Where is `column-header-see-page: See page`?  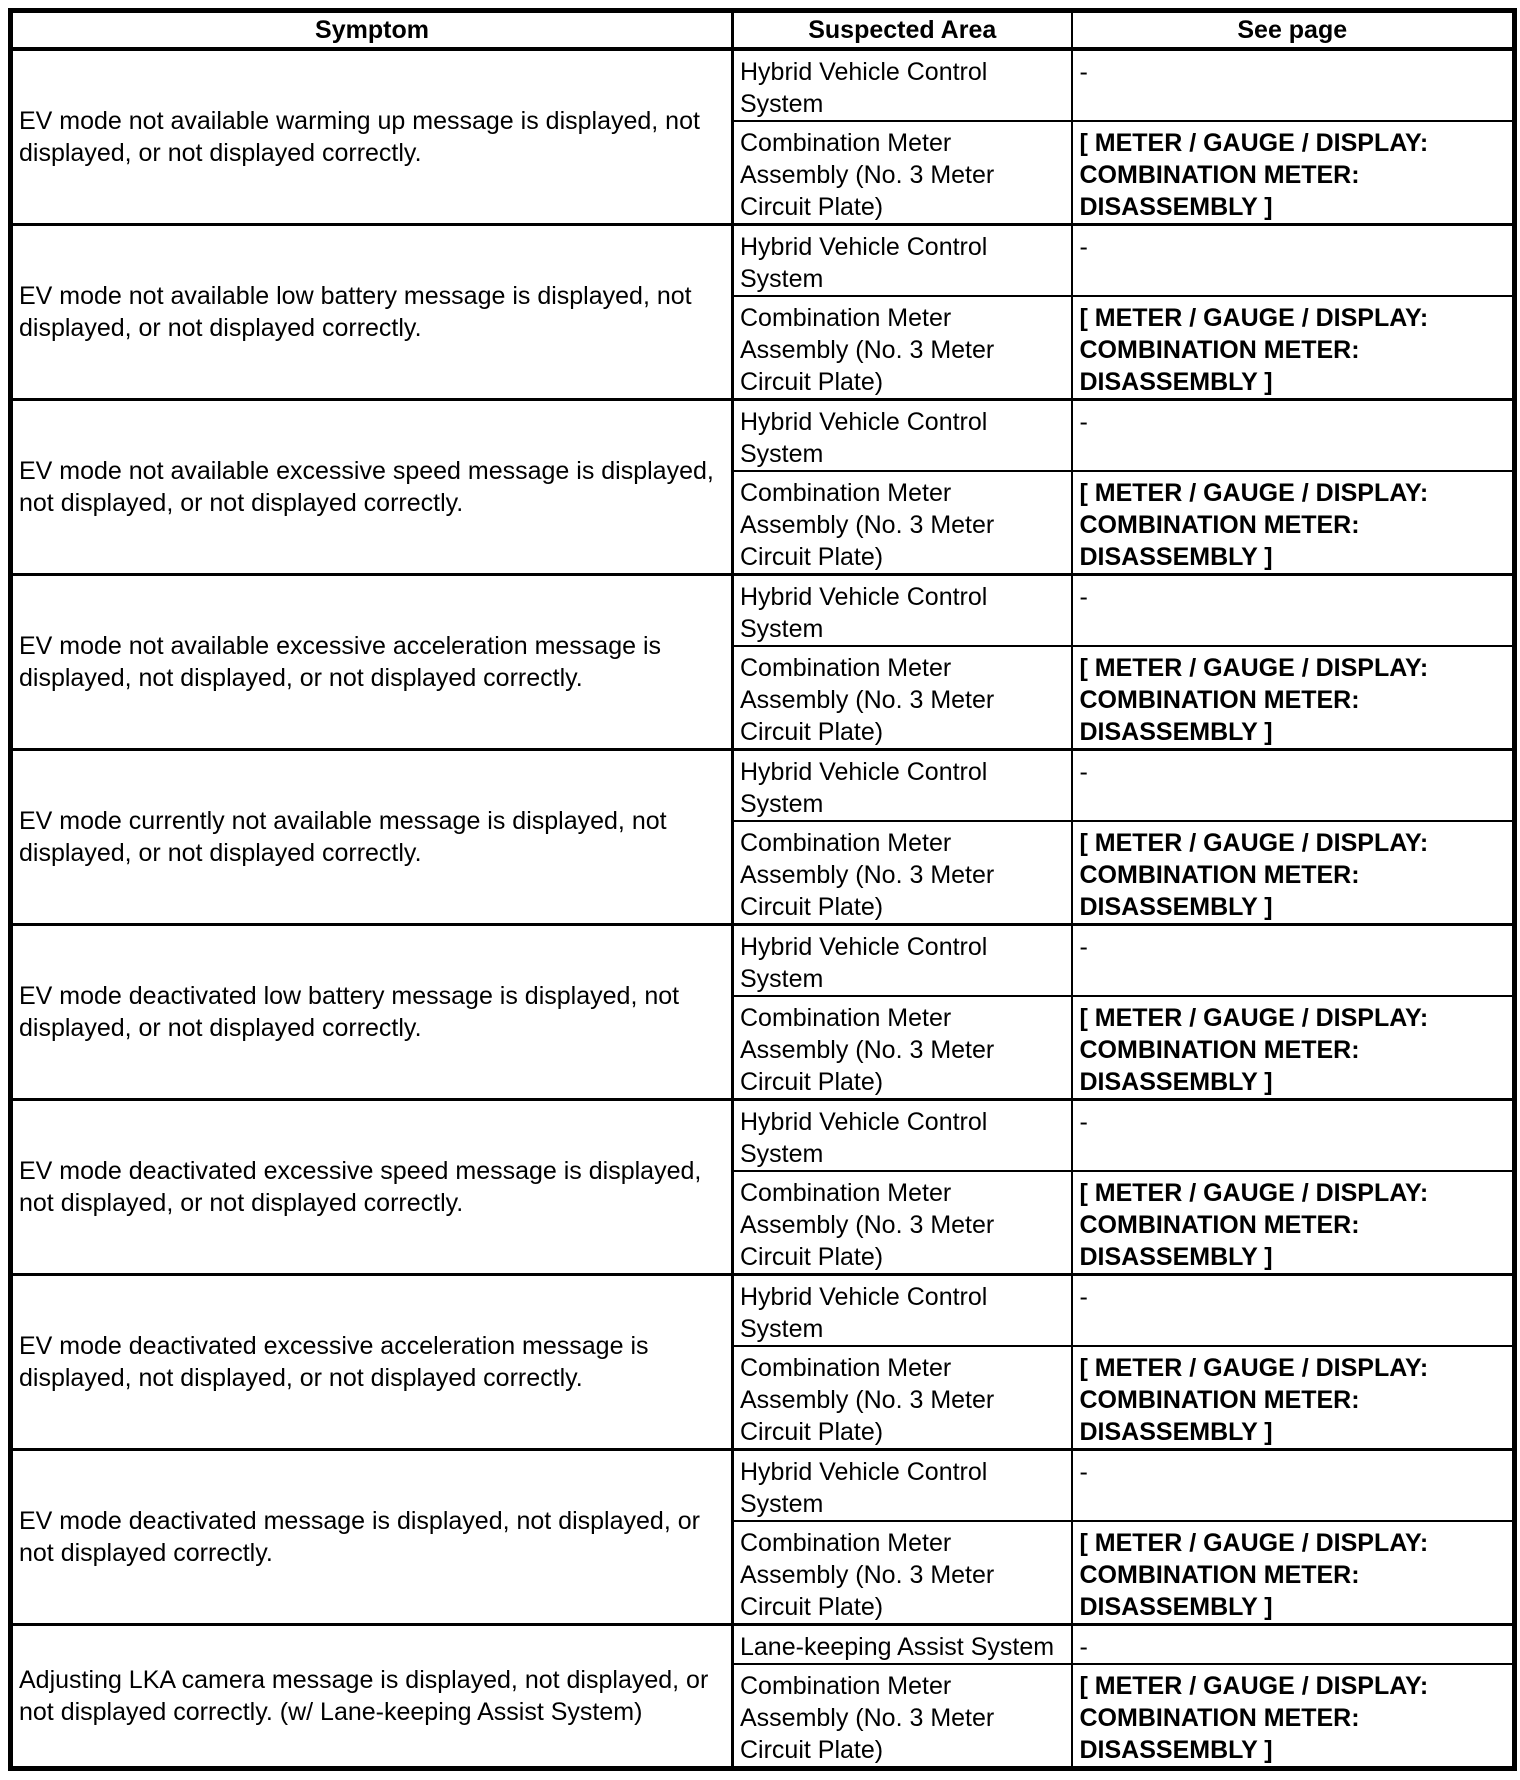 column-header-see-page: See page is located at coordinates (1293, 30).